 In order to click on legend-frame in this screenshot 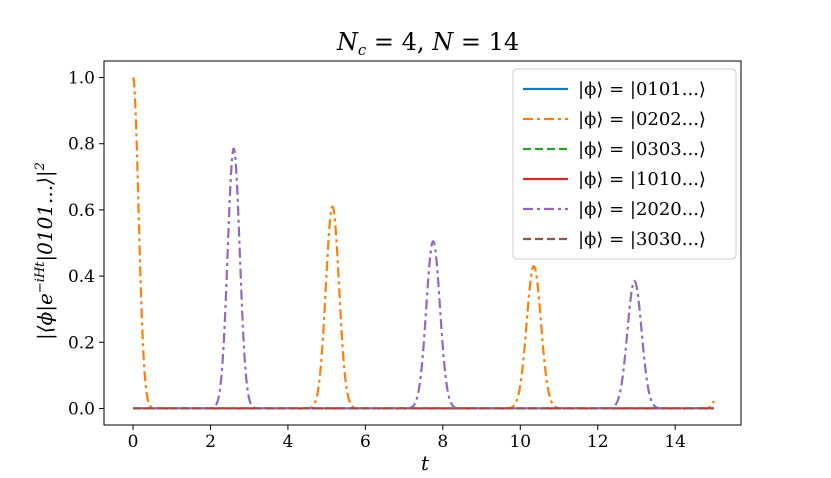, I will do `click(624, 164)`.